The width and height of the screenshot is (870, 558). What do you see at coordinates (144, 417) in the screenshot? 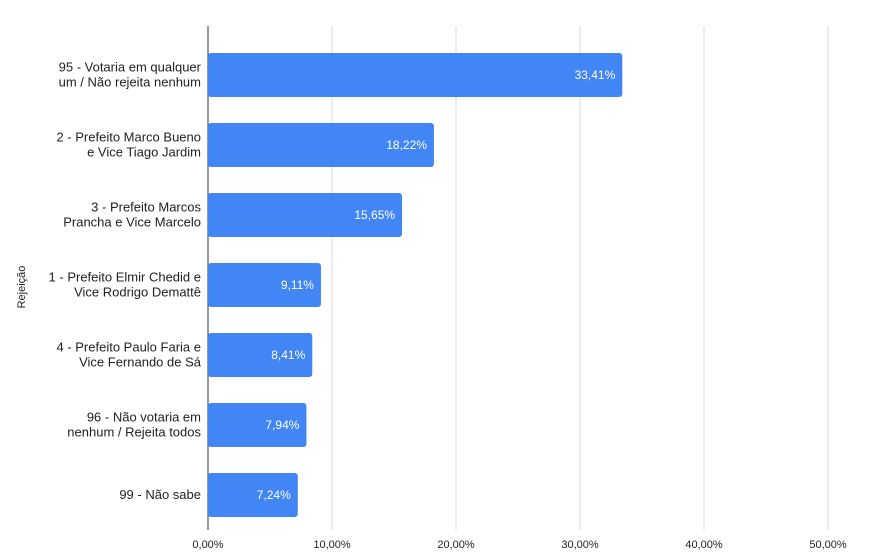
I see `category-label: 96 - Não votaria em` at bounding box center [144, 417].